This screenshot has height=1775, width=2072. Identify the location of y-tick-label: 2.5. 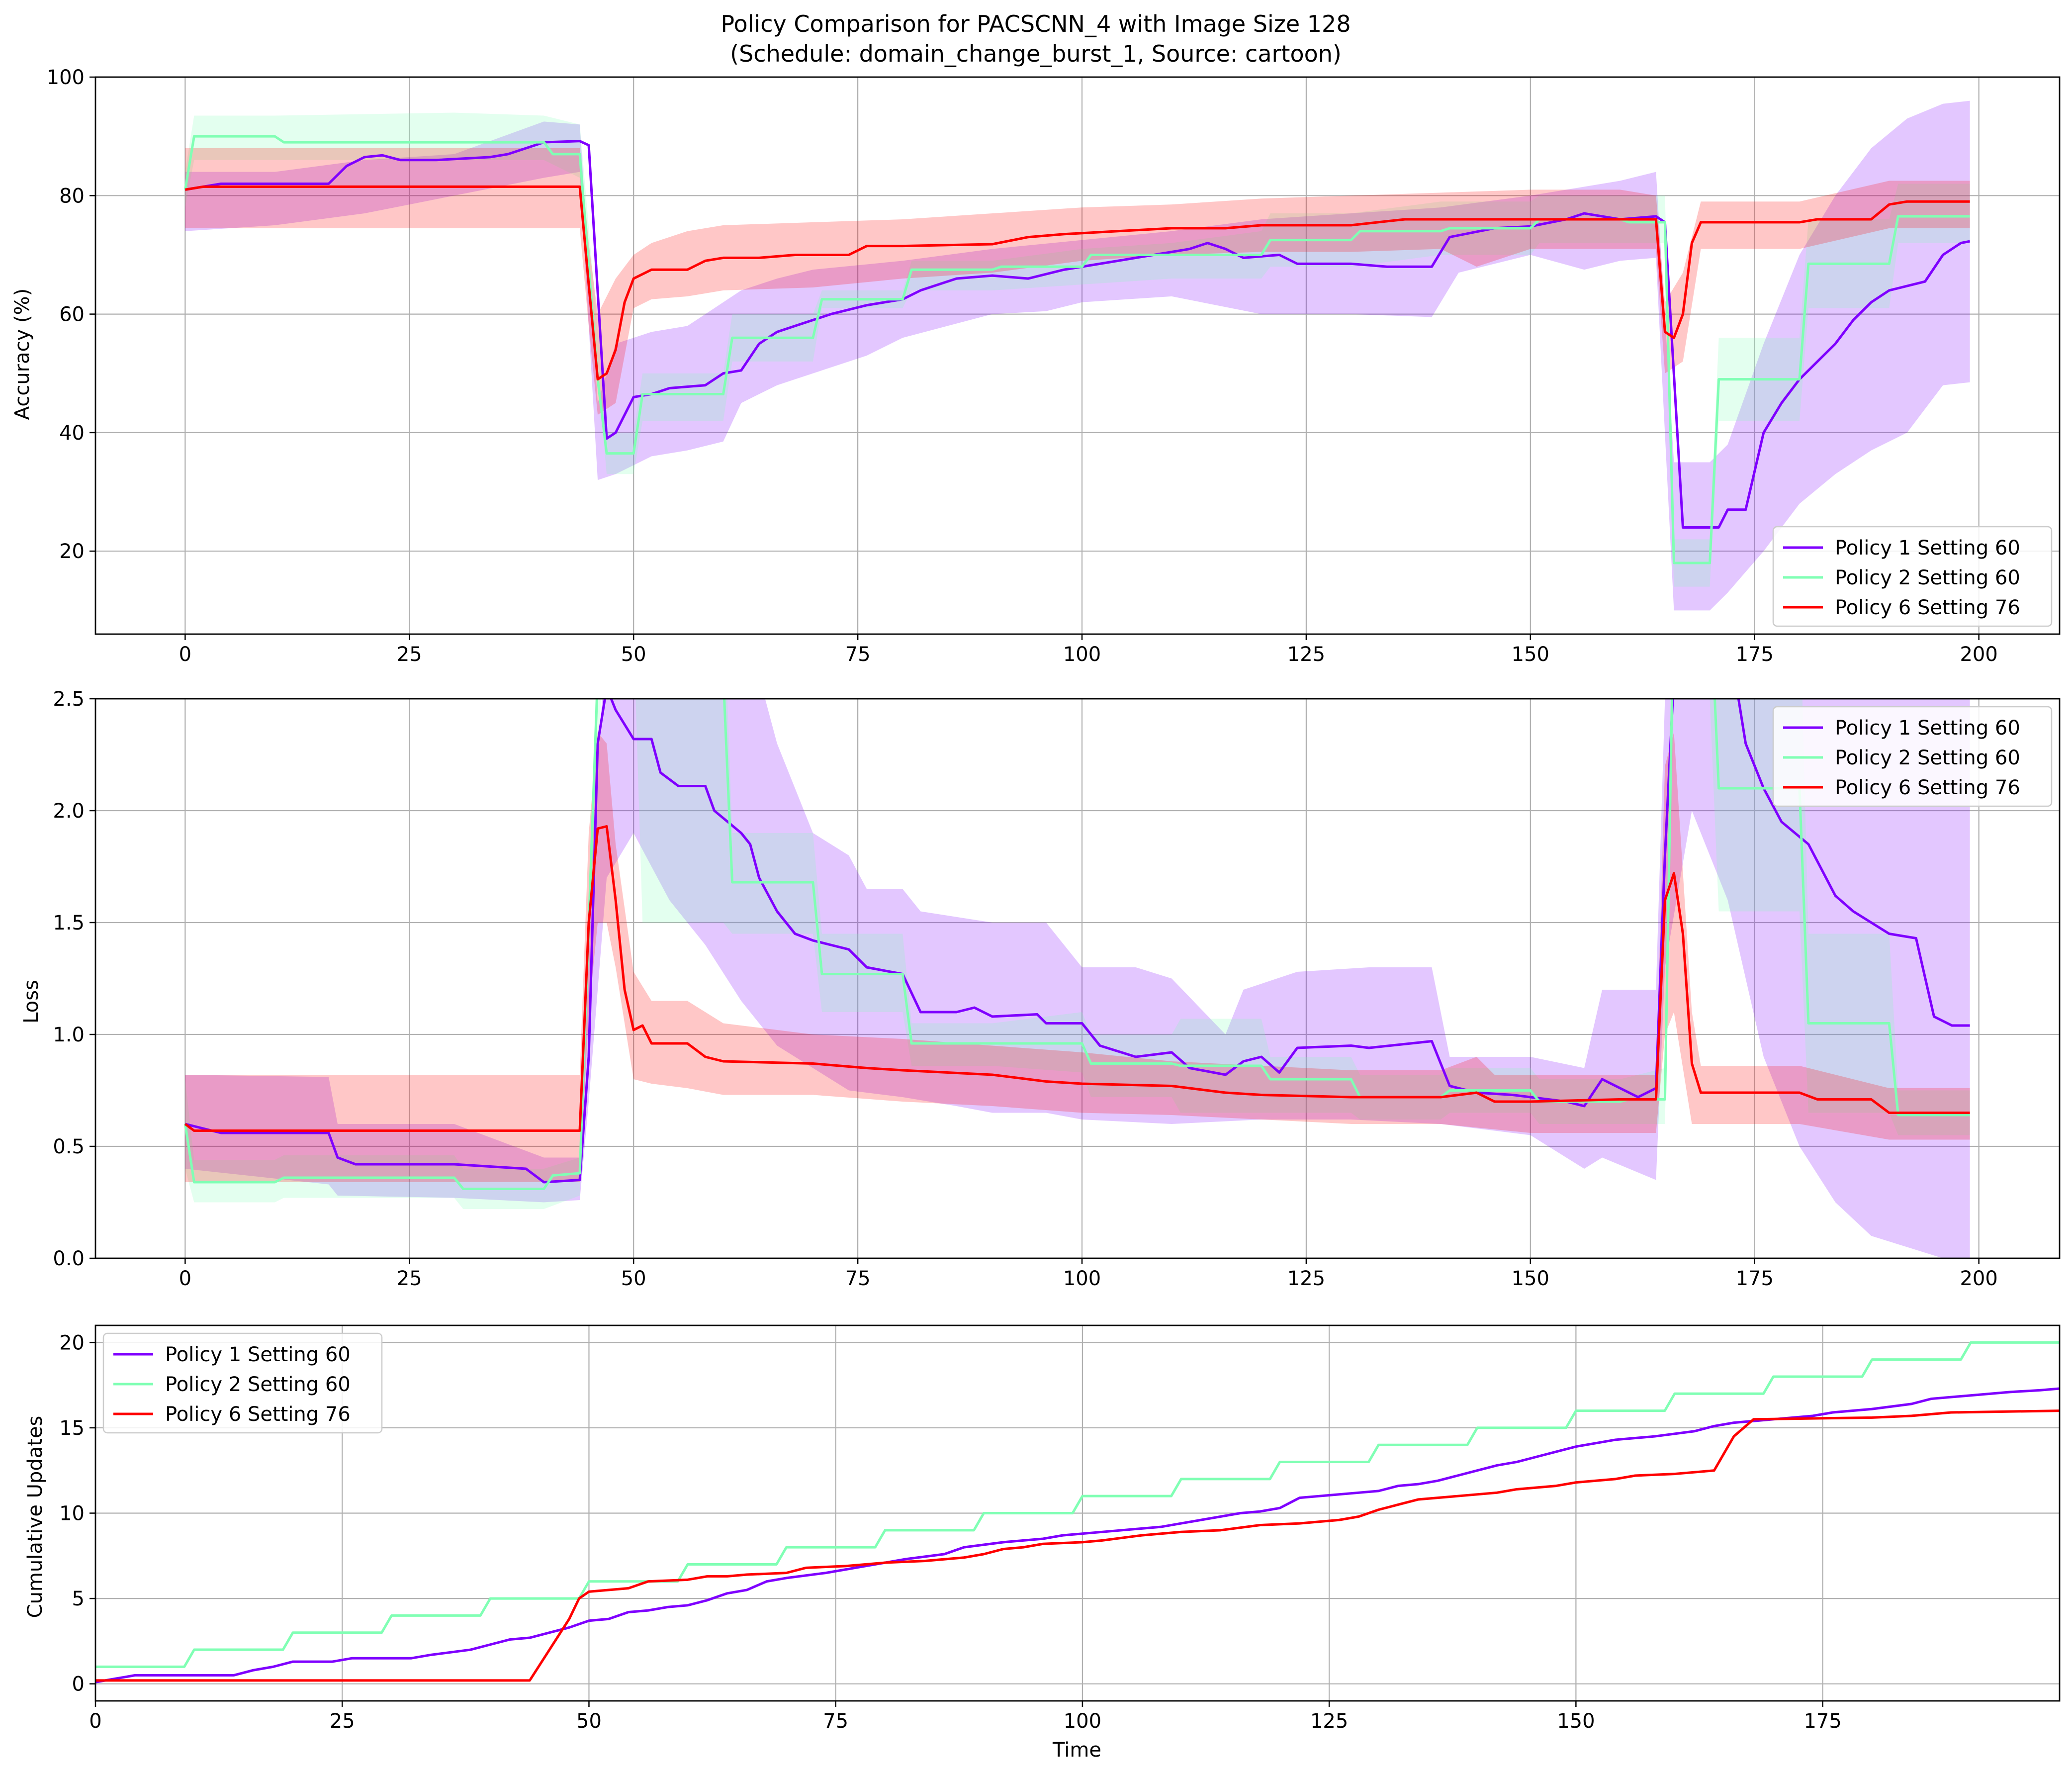
(69, 699).